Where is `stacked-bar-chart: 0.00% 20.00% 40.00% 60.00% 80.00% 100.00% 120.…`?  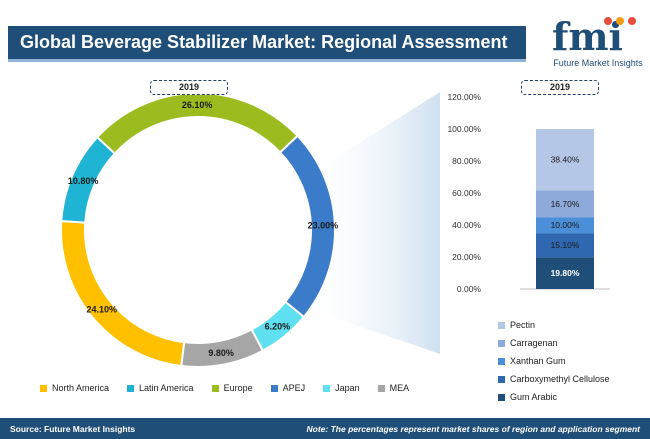
stacked-bar-chart: 0.00% 20.00% 40.00% 60.00% 80.00% 100.00% 120.… is located at coordinates (528, 193).